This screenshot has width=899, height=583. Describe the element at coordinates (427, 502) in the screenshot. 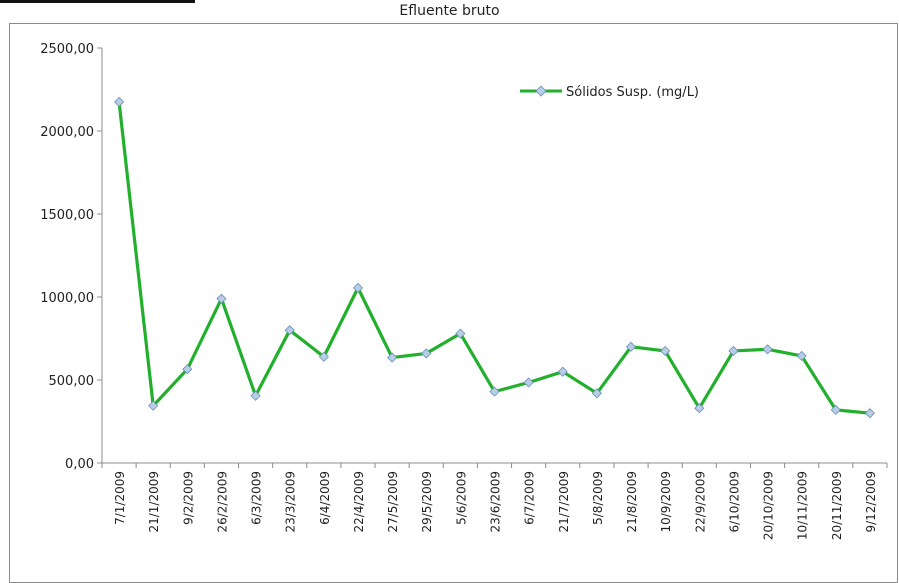

I see `x-tick-label: 29/5/2009` at that location.